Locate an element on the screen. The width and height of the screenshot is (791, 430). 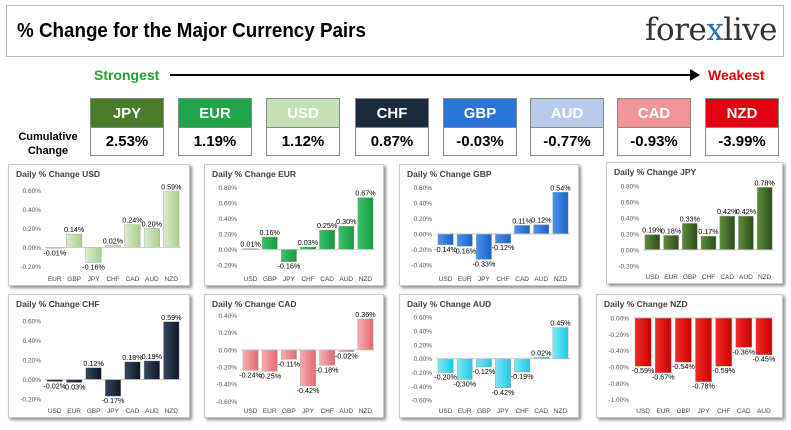
data-label: -0.11% is located at coordinates (289, 363).